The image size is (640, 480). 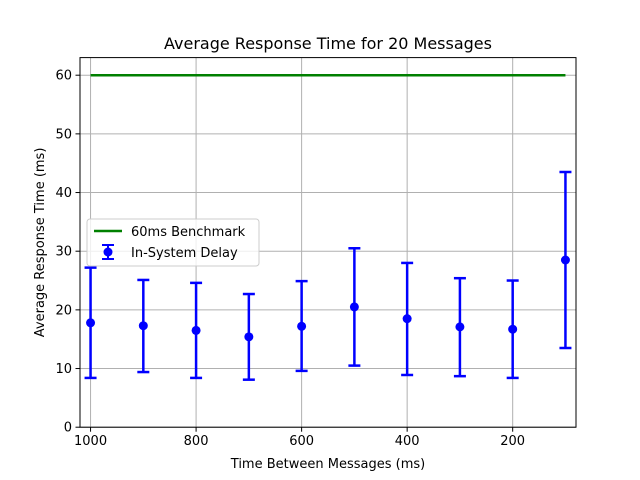 I want to click on x-tick-label: 600, so click(x=301, y=441).